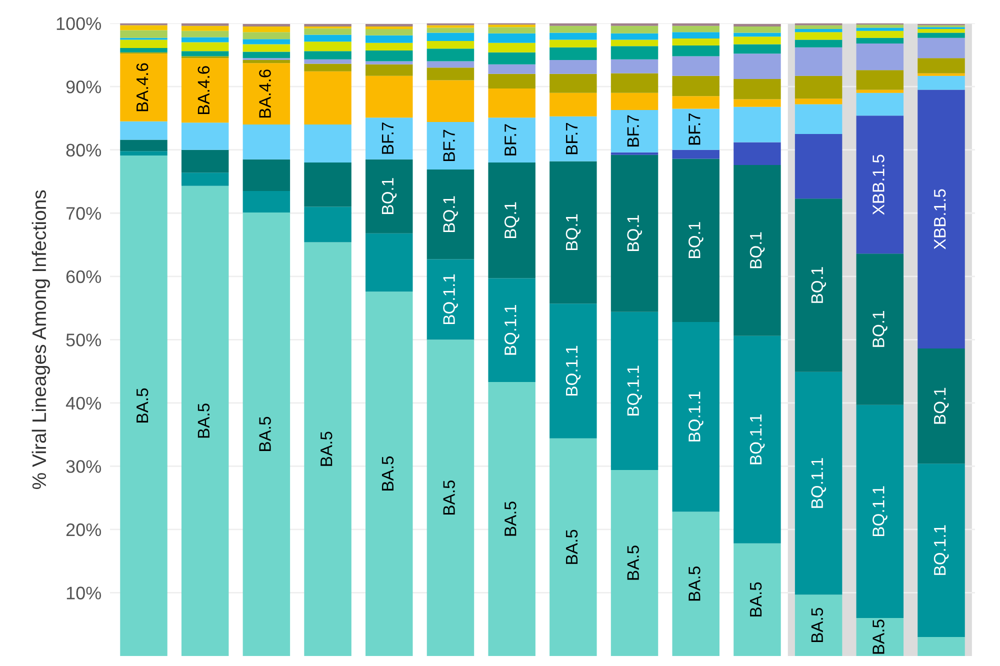  I want to click on y-tick-label: 10%, so click(84, 593).